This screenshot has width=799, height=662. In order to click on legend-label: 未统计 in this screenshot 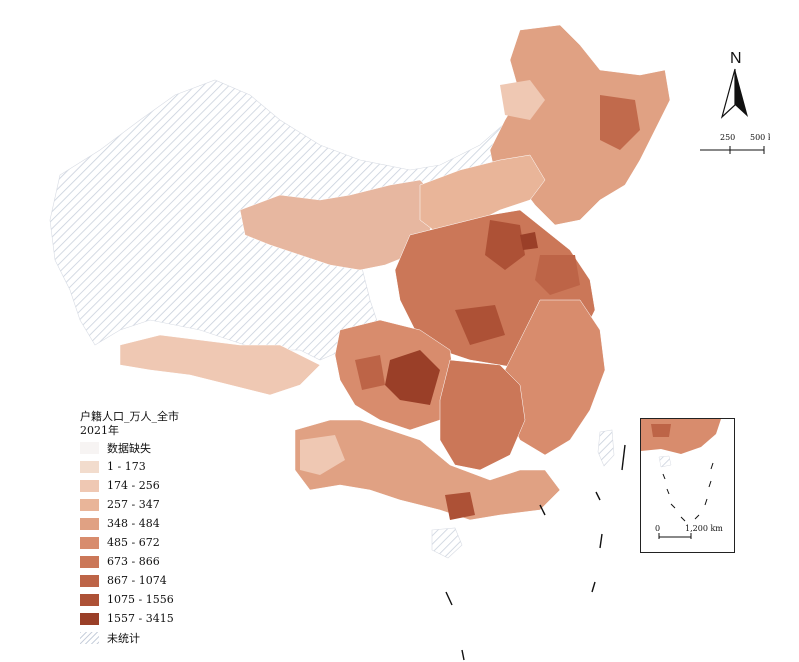, I will do `click(123, 638)`.